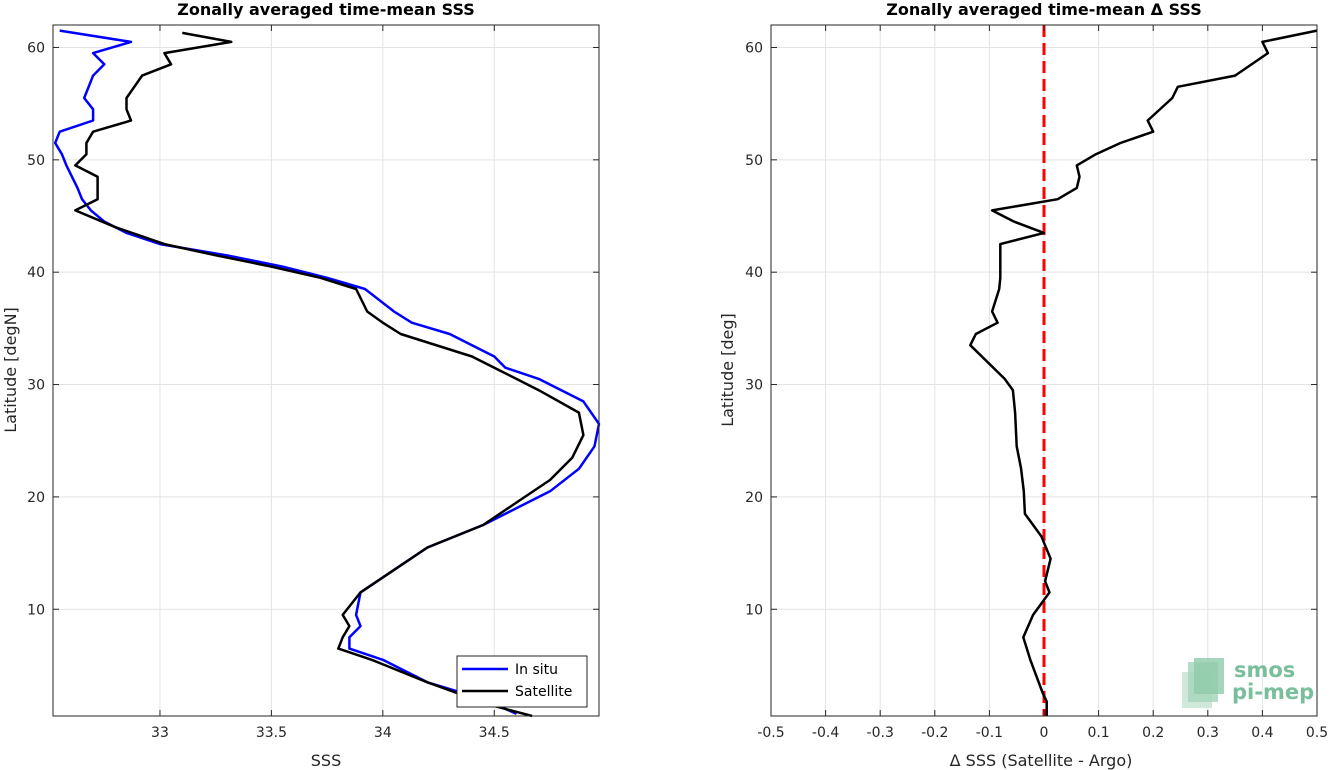 Image resolution: width=1330 pixels, height=770 pixels. What do you see at coordinates (36, 161) in the screenshot?
I see `left-y-tick-label: 50` at bounding box center [36, 161].